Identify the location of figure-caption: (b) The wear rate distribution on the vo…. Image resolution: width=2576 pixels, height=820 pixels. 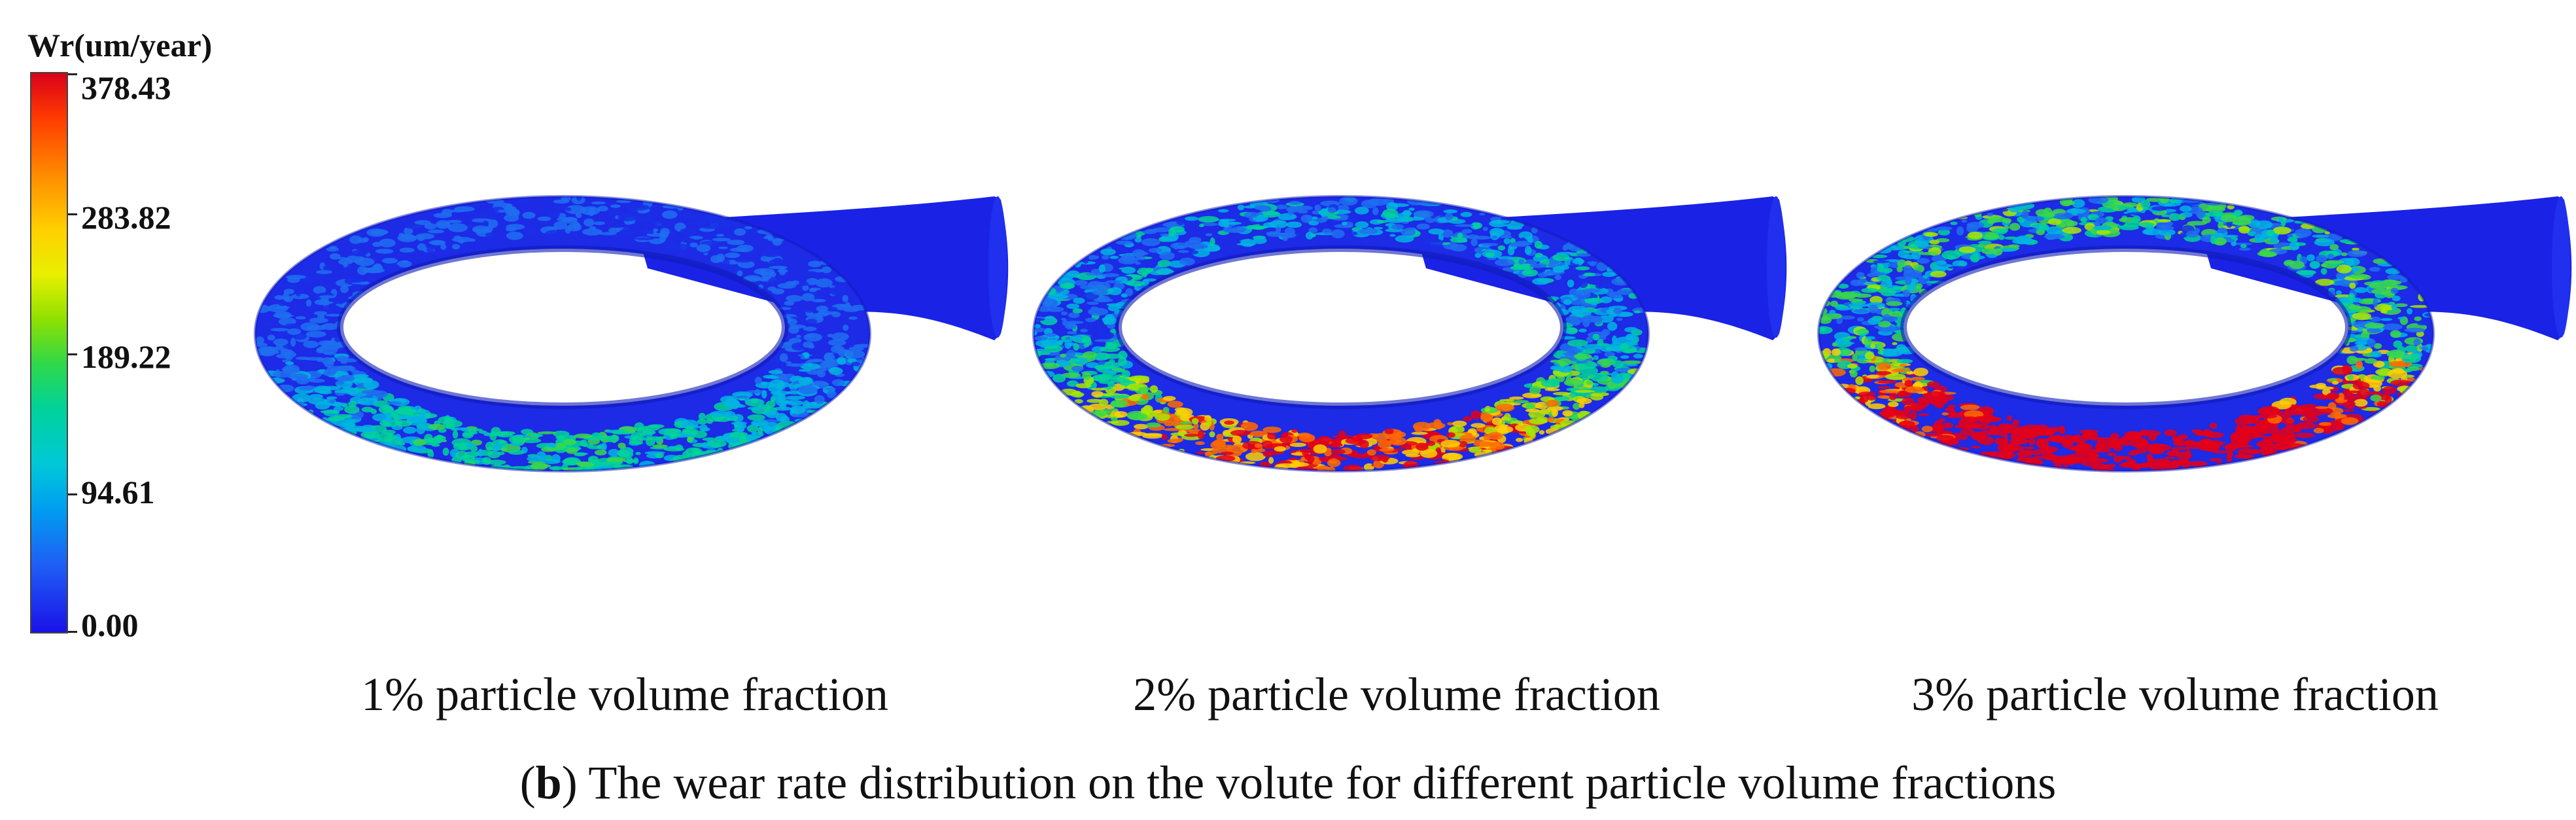
(1288, 783).